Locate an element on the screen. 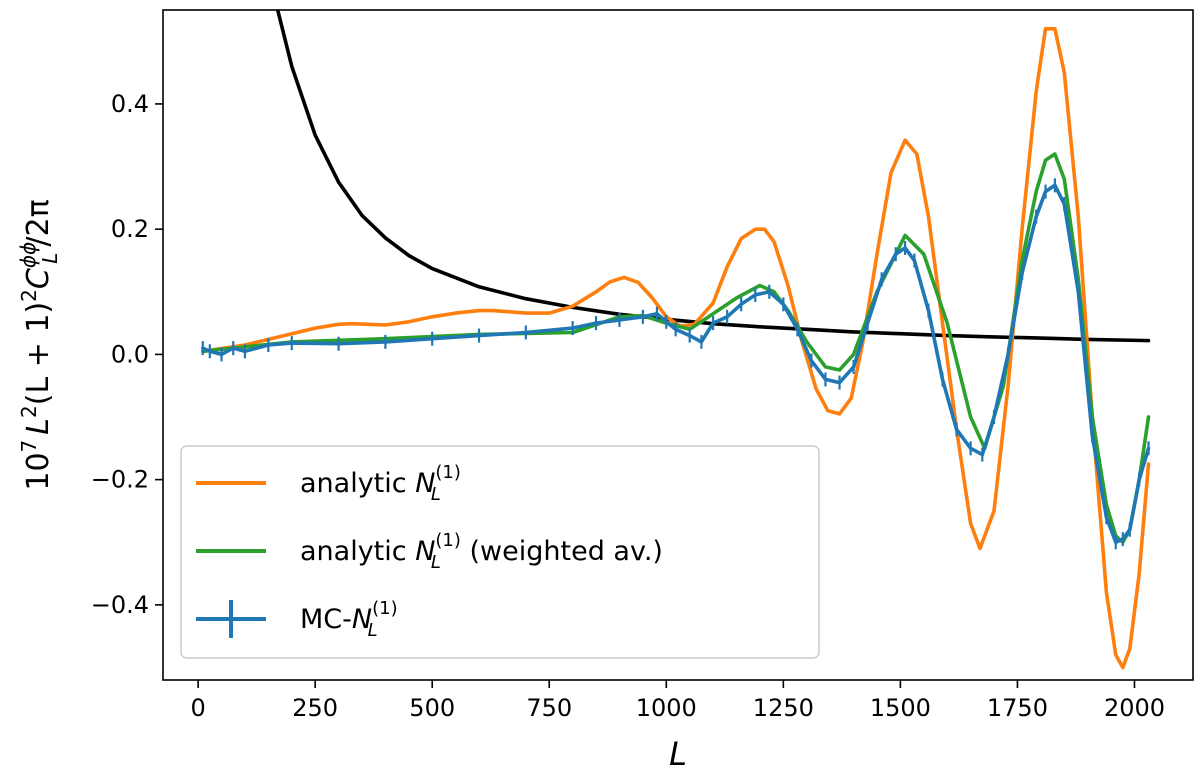  y-label-base: 10 is located at coordinates (38, 471).